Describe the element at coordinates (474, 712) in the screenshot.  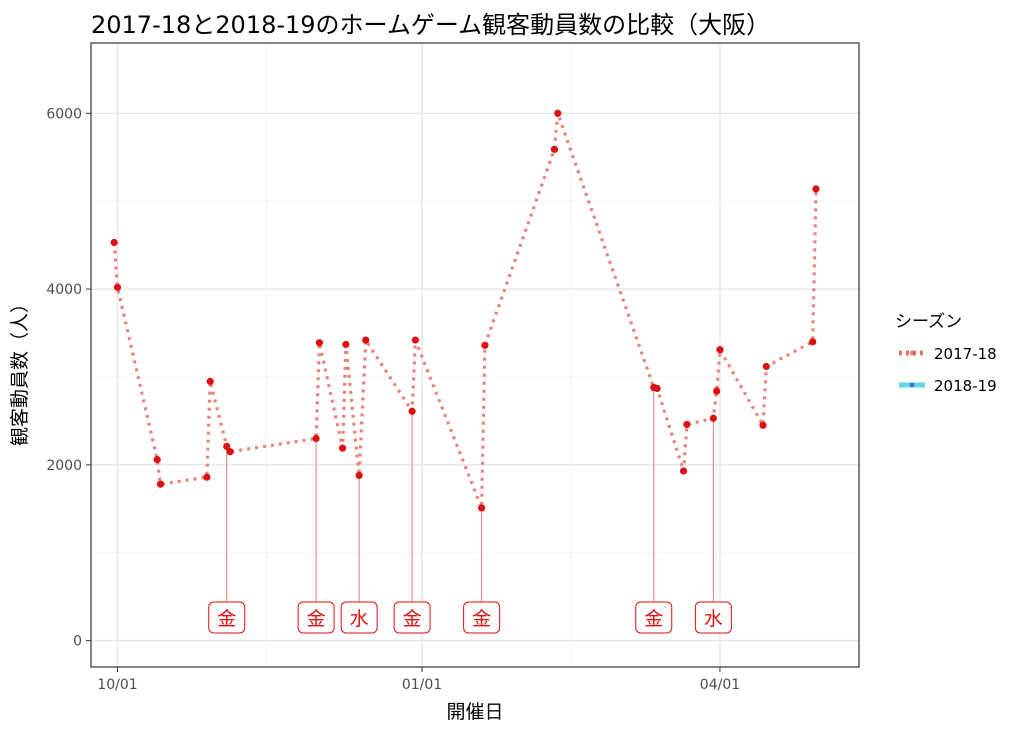
I see `x-axis-title: 開催日` at that location.